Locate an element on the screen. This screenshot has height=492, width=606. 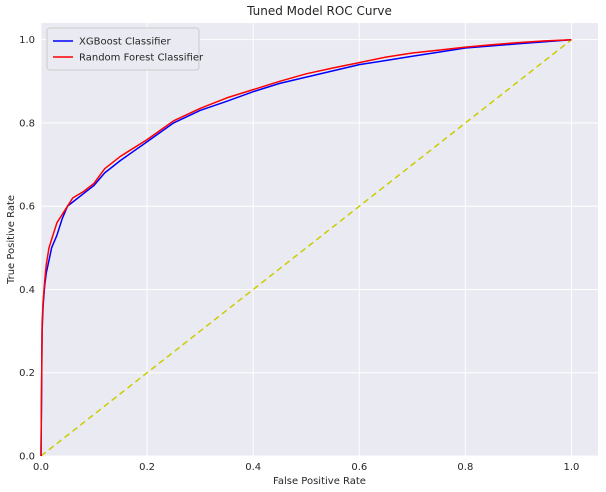
legend-entry: Random Forest Classifier is located at coordinates (141, 58).